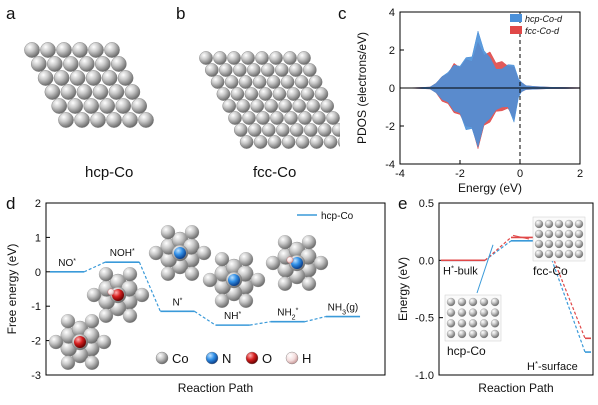  What do you see at coordinates (552, 366) in the screenshot?
I see `surface-state-label: H*-surface` at bounding box center [552, 366].